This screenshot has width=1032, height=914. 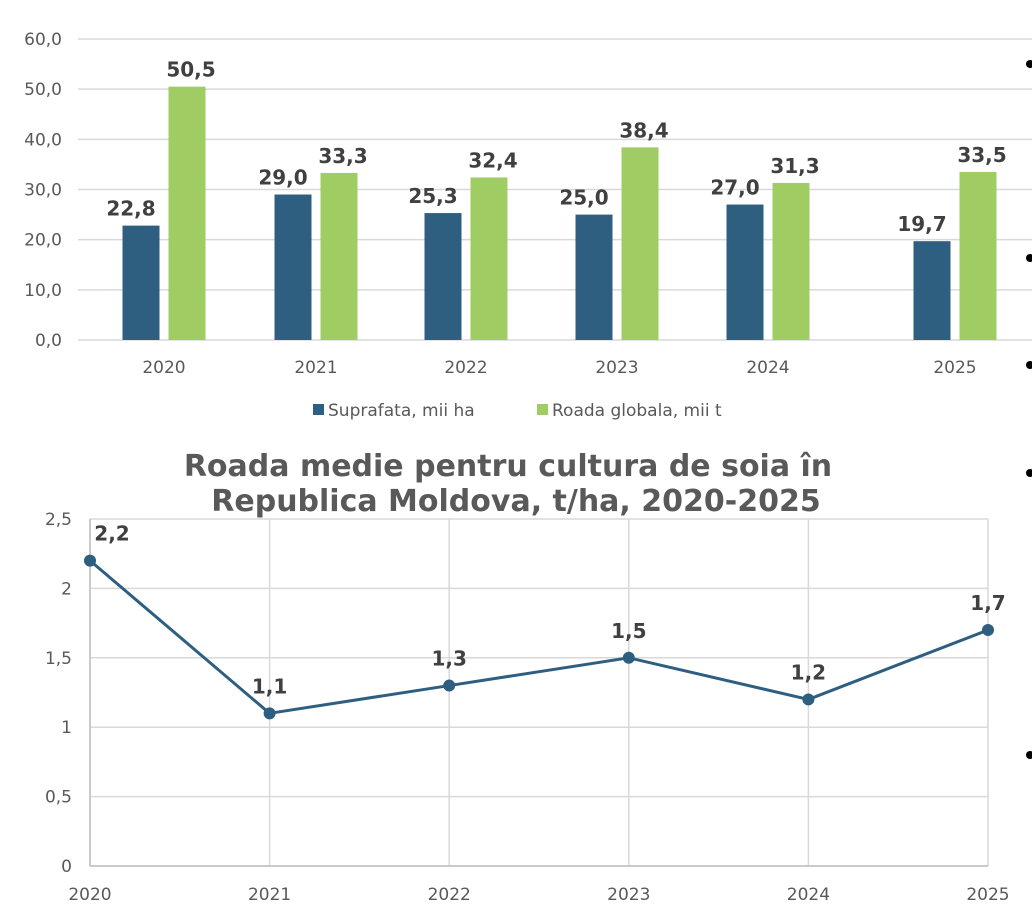 What do you see at coordinates (640, 243) in the screenshot?
I see `bar-roada-globala-2023` at bounding box center [640, 243].